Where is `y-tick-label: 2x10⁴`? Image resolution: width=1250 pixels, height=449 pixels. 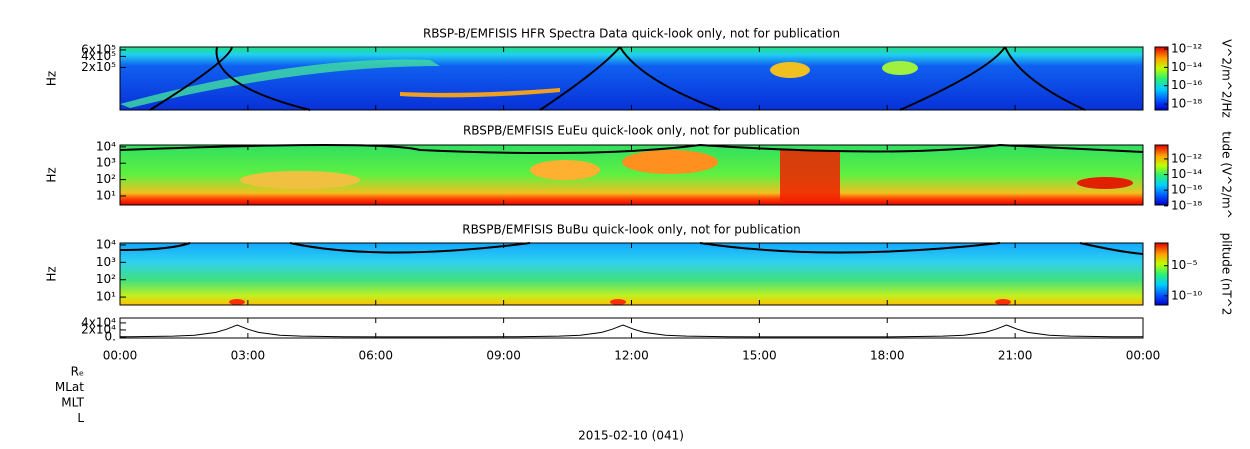 y-tick-label: 2x10⁴ is located at coordinates (98, 329).